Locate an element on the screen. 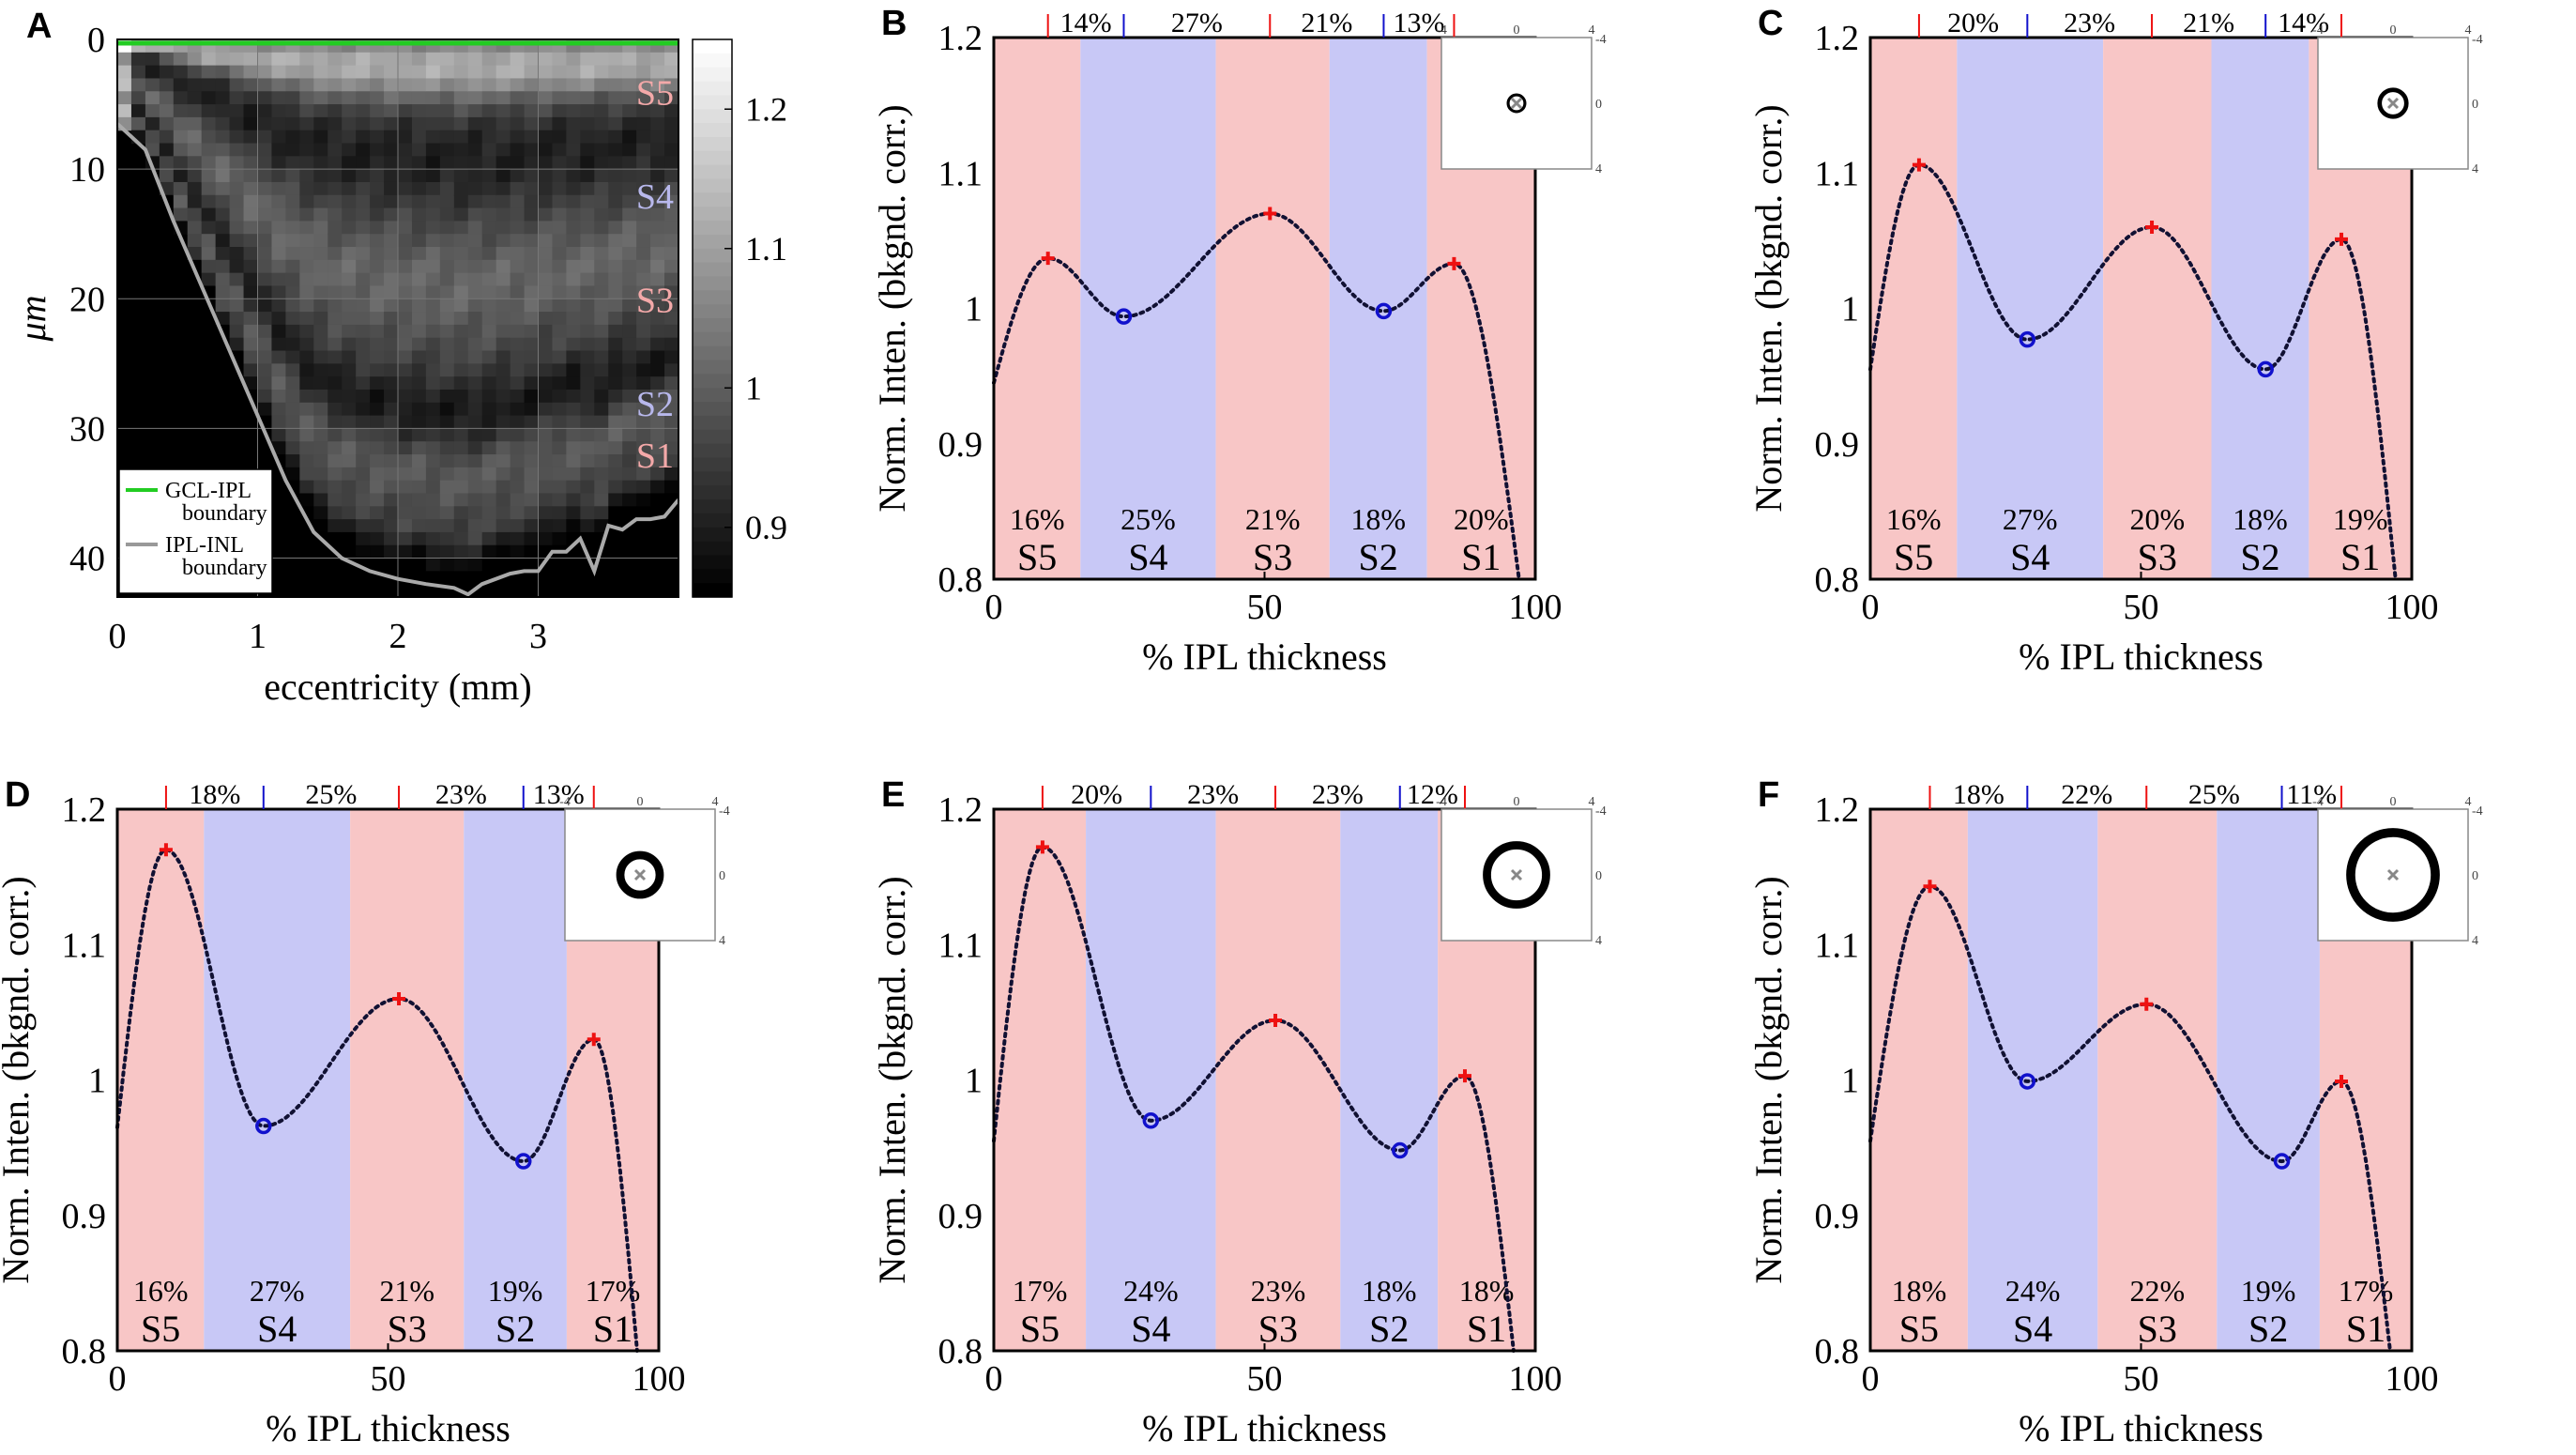 The width and height of the screenshot is (2576, 1455). y-tick-label: 0.8 is located at coordinates (84, 1351).